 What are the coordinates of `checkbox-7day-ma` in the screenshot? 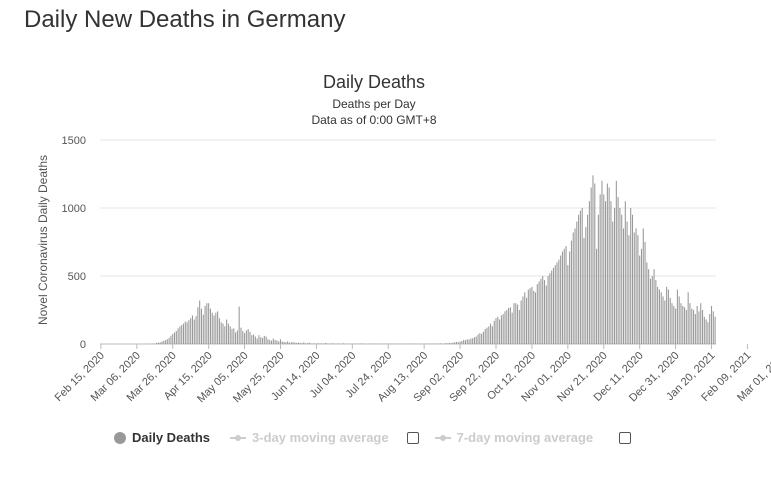 It's located at (625, 437).